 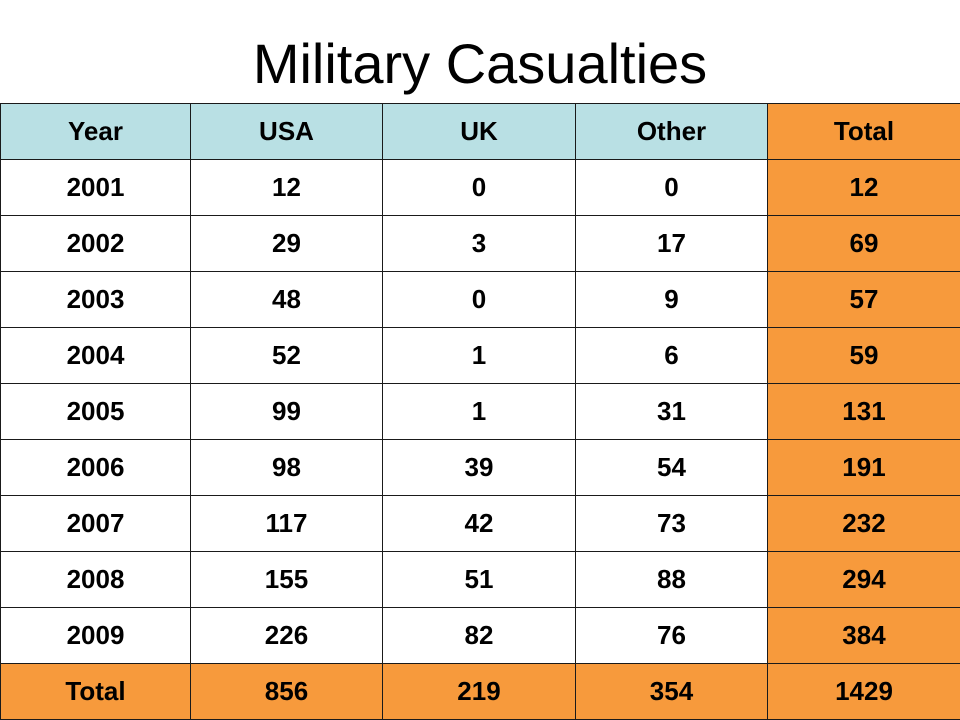 I want to click on header-total: Total, so click(x=863, y=131).